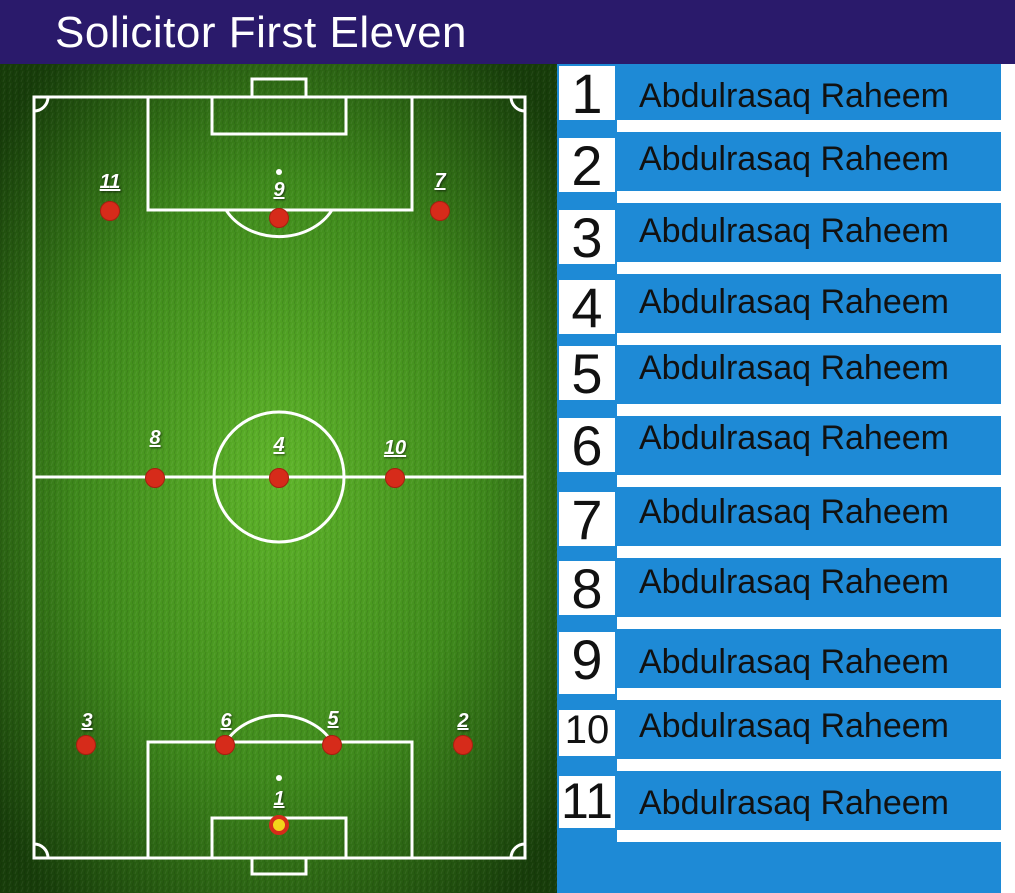 This screenshot has height=893, width=1015. What do you see at coordinates (279, 866) in the screenshot?
I see `bottom-goal` at bounding box center [279, 866].